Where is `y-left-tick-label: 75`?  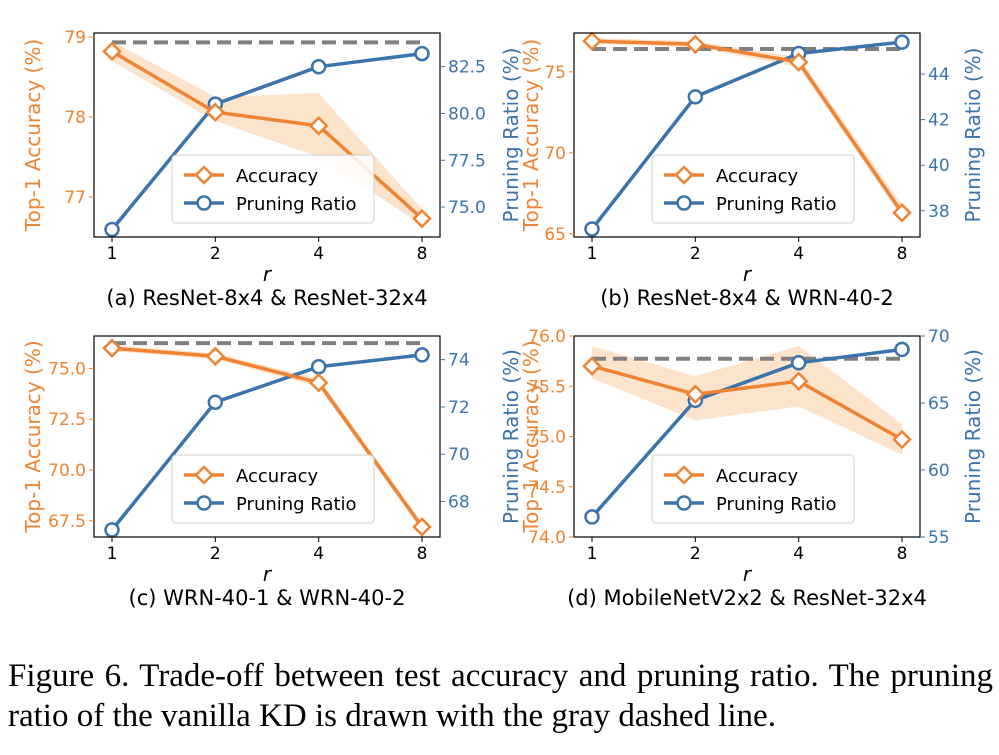 y-left-tick-label: 75 is located at coordinates (555, 73).